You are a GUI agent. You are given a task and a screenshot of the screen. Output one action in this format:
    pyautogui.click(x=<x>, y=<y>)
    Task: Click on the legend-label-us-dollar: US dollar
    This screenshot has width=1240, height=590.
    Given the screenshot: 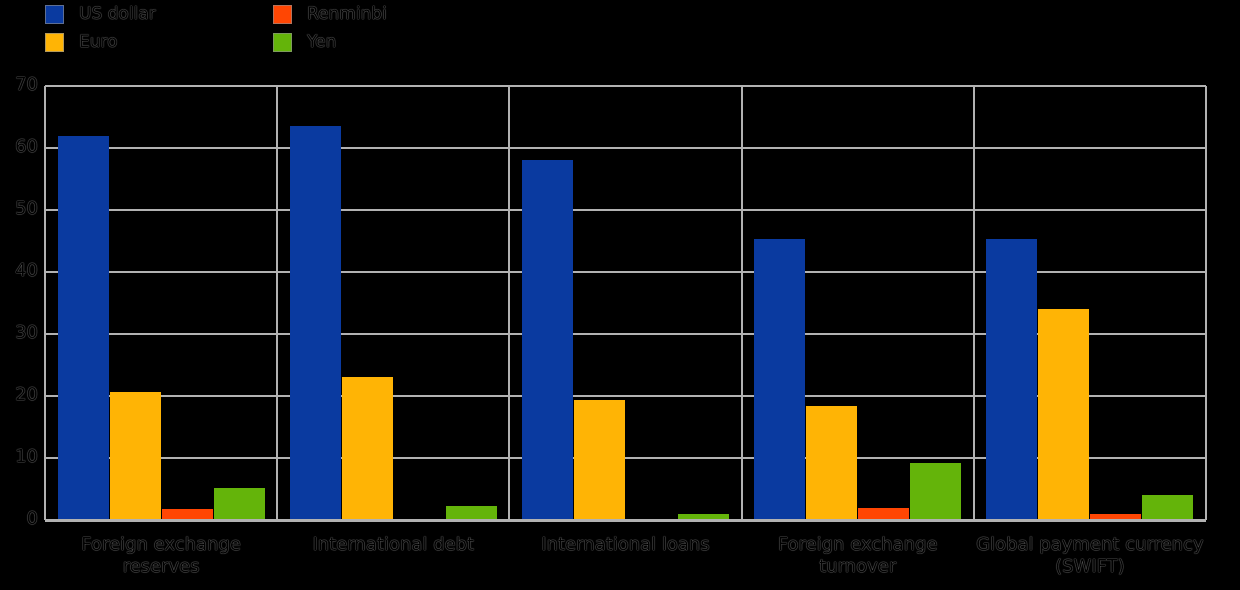 What is the action you would take?
    pyautogui.click(x=117, y=14)
    